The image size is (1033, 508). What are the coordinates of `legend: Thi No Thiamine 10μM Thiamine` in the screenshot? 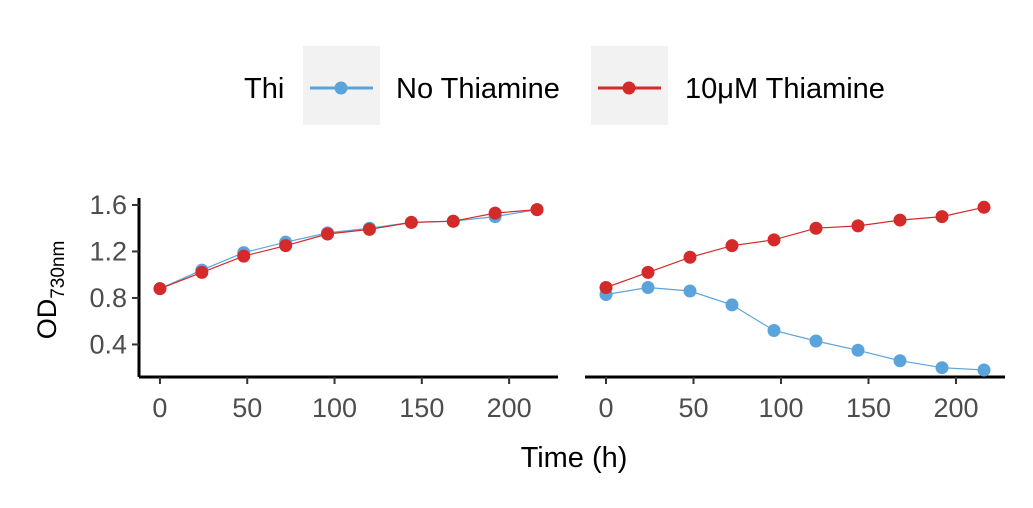 It's located at (564, 85).